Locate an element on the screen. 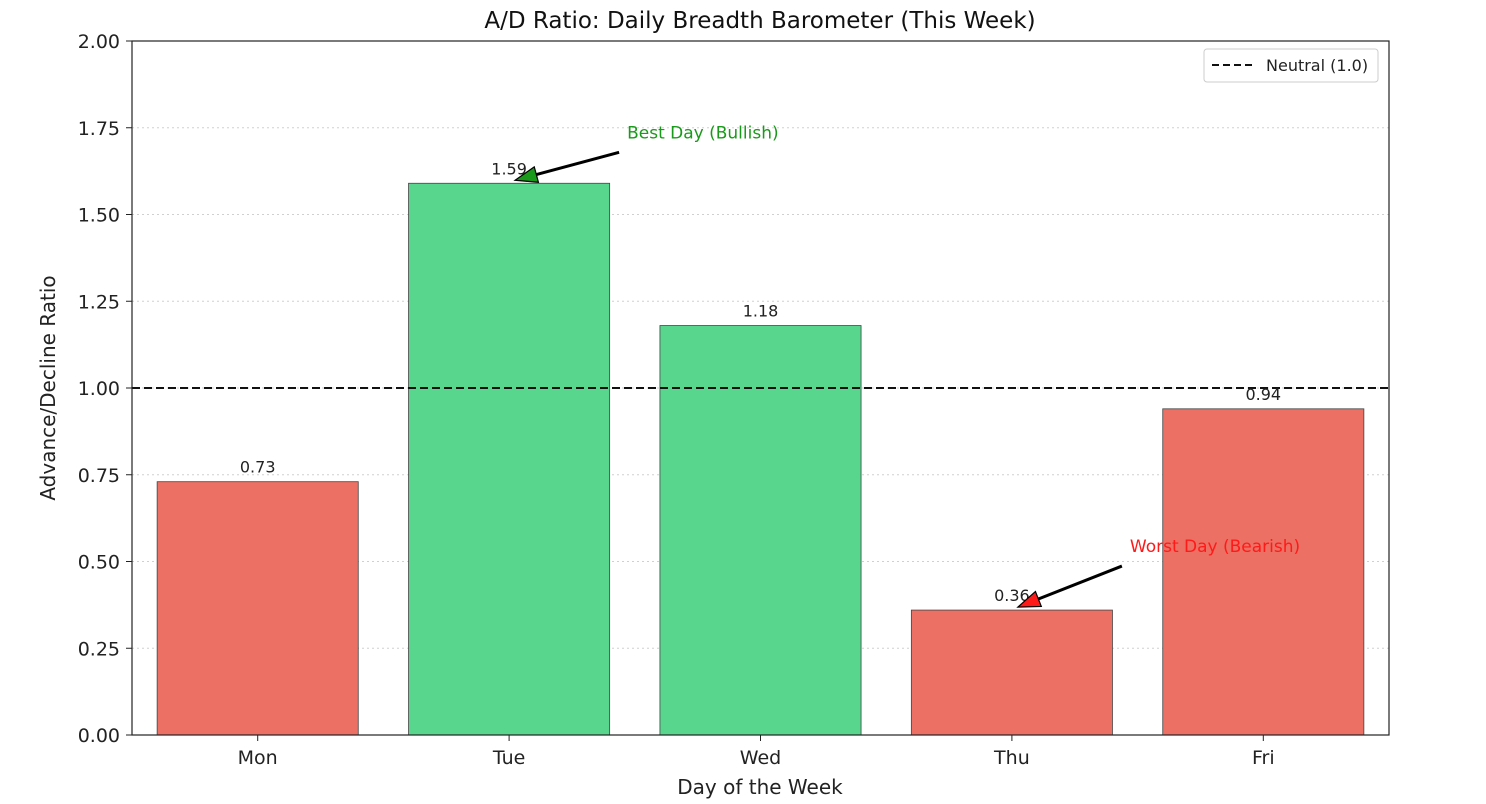  y-axis-title: Advance/Decline Ratio is located at coordinates (48, 387).